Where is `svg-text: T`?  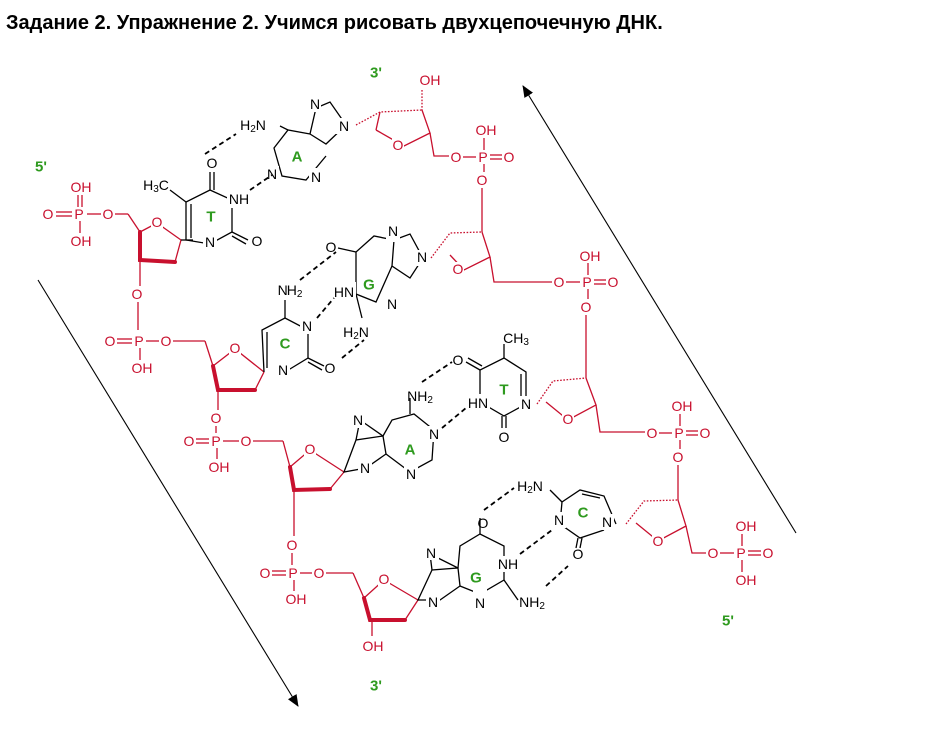 svg-text: T is located at coordinates (503, 390).